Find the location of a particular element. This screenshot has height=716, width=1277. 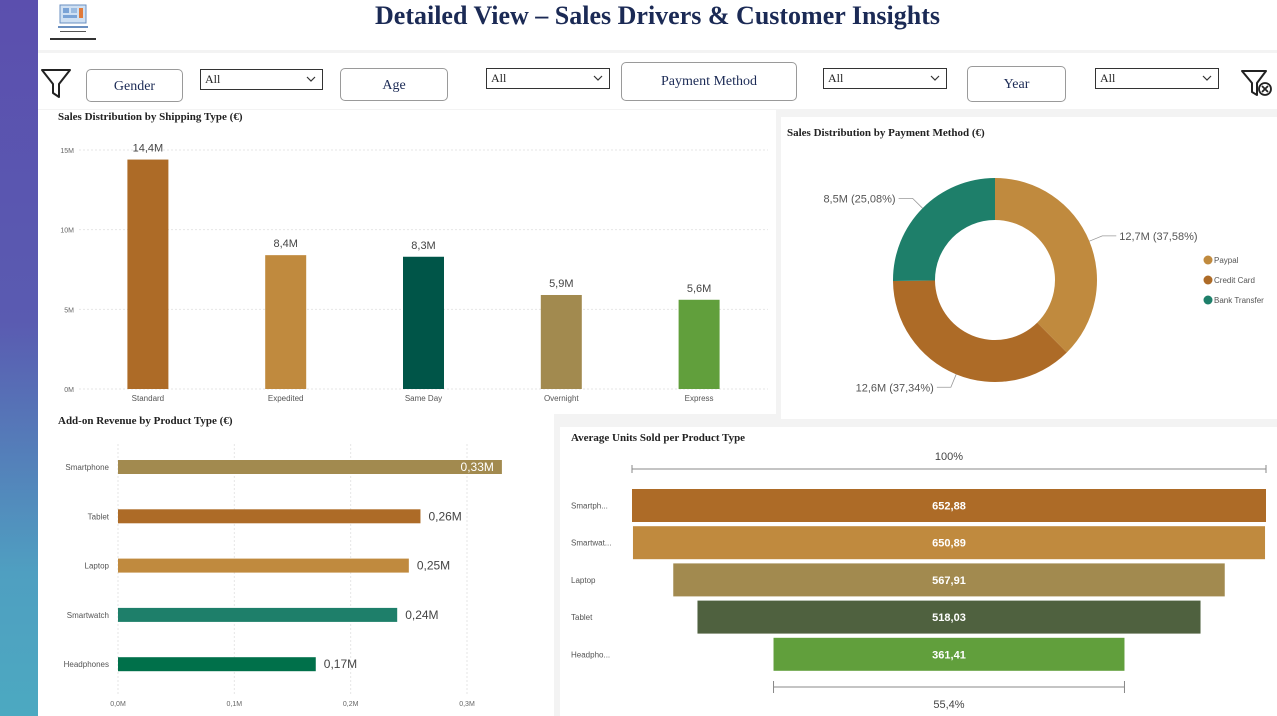

funnel-bottom-label: 55,4% is located at coordinates (948, 705).